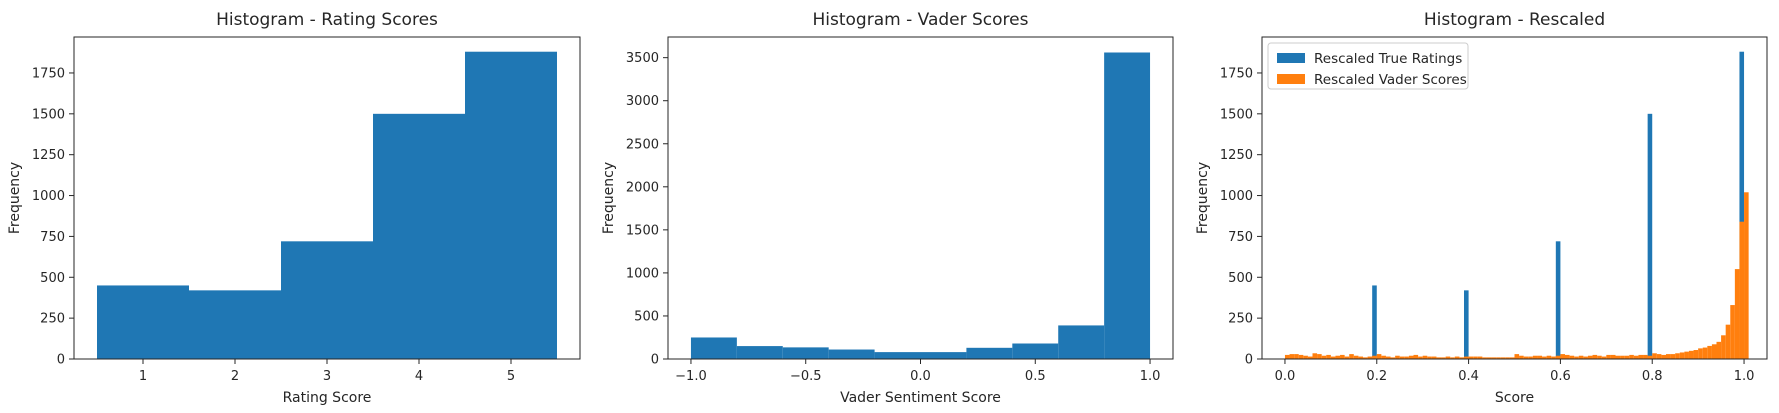  Describe the element at coordinates (691, 376) in the screenshot. I see `x-tick-label: −1.0` at that location.